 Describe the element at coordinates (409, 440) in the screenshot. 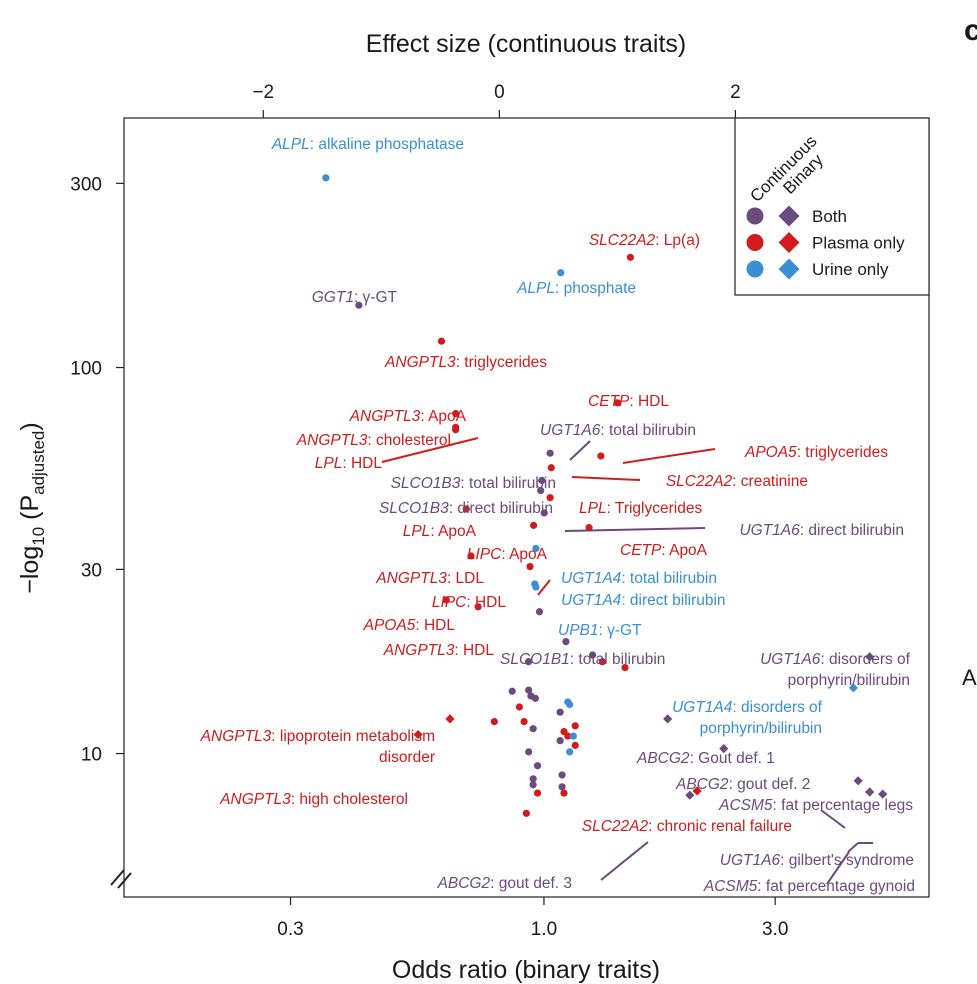

I see `annotation-trait: : cholesterol` at that location.